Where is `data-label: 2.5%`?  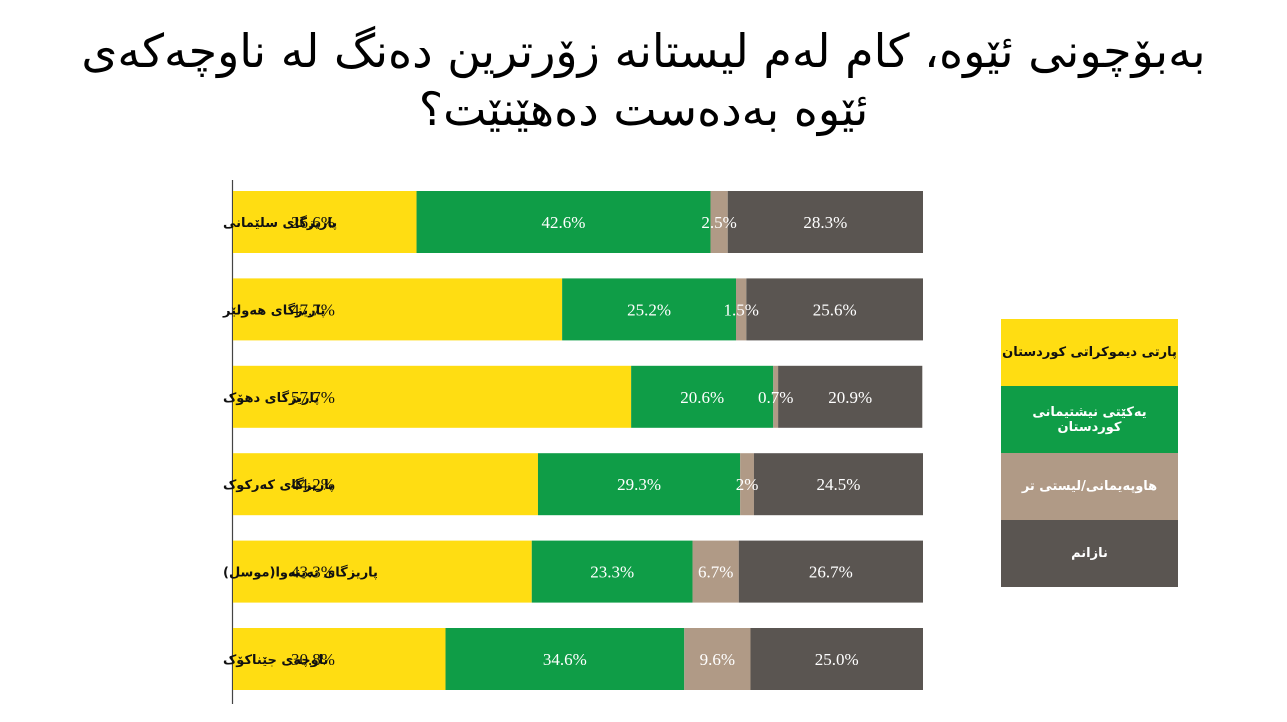
data-label: 2.5% is located at coordinates (718, 222).